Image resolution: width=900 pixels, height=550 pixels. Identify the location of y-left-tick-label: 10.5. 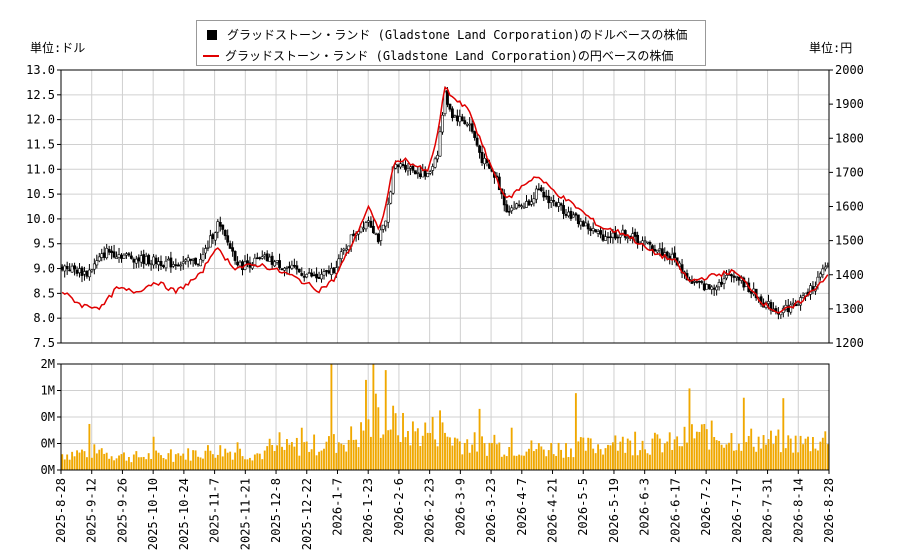
(40, 194).